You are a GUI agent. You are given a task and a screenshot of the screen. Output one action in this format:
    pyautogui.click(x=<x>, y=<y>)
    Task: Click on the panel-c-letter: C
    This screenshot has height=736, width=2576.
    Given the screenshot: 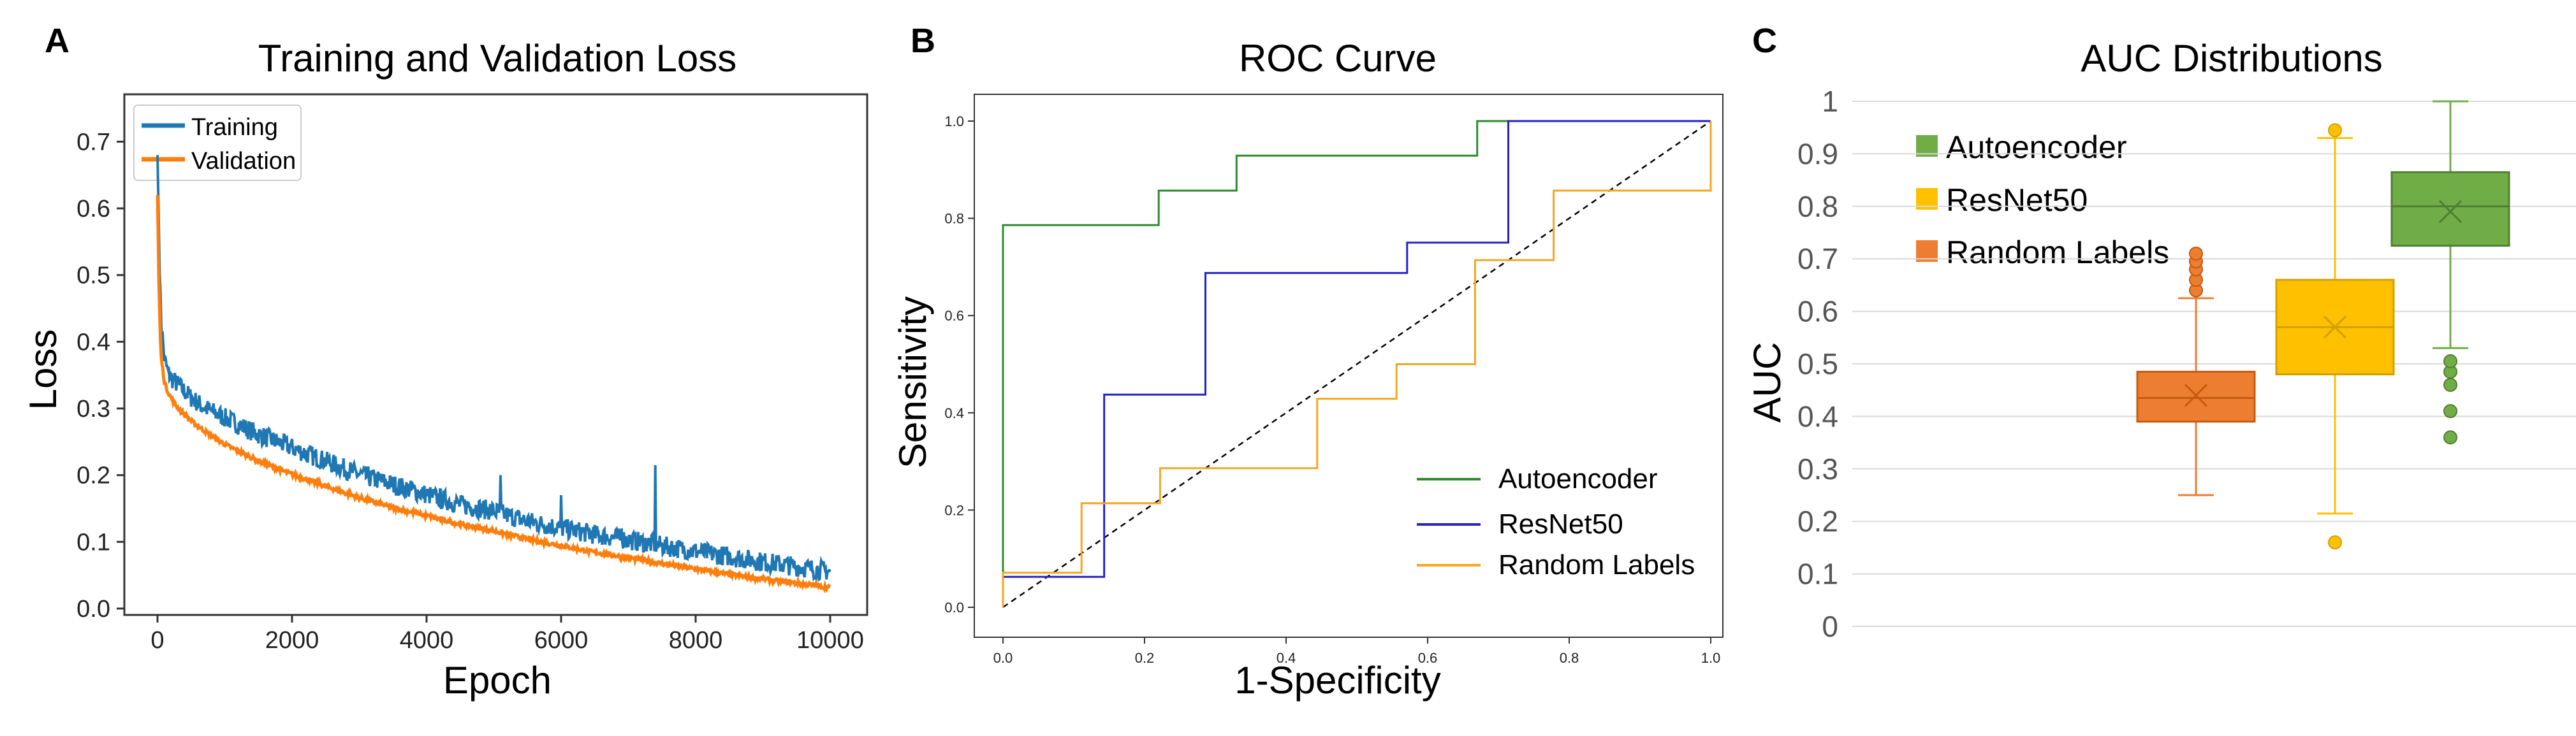 What is the action you would take?
    pyautogui.click(x=1764, y=41)
    